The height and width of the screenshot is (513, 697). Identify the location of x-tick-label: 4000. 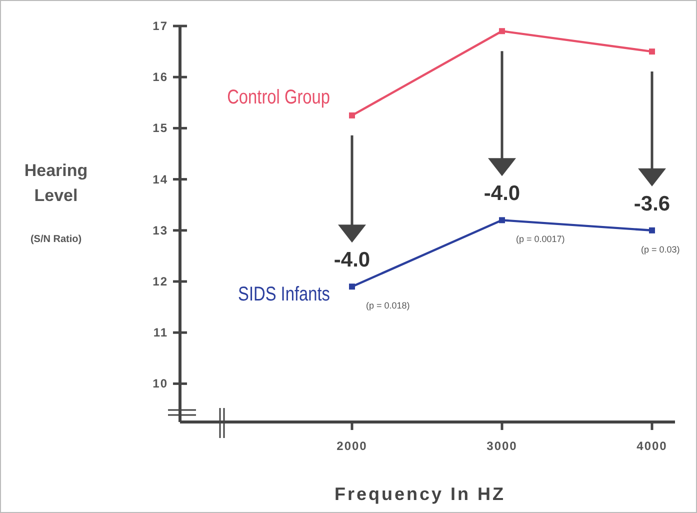
(652, 446).